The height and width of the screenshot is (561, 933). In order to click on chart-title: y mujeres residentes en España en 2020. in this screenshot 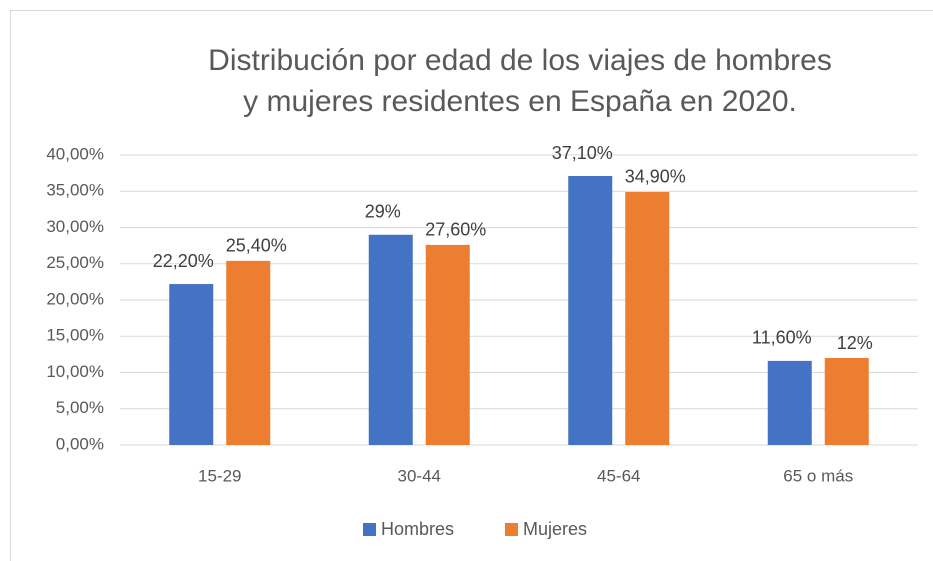, I will do `click(520, 101)`.